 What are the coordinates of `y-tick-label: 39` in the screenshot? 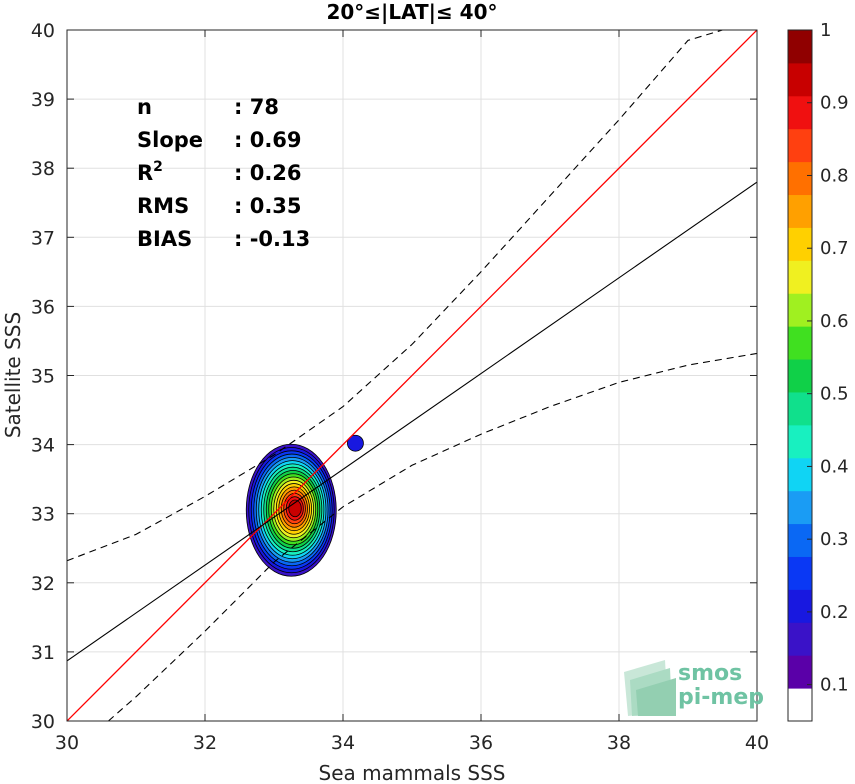 It's located at (43, 100).